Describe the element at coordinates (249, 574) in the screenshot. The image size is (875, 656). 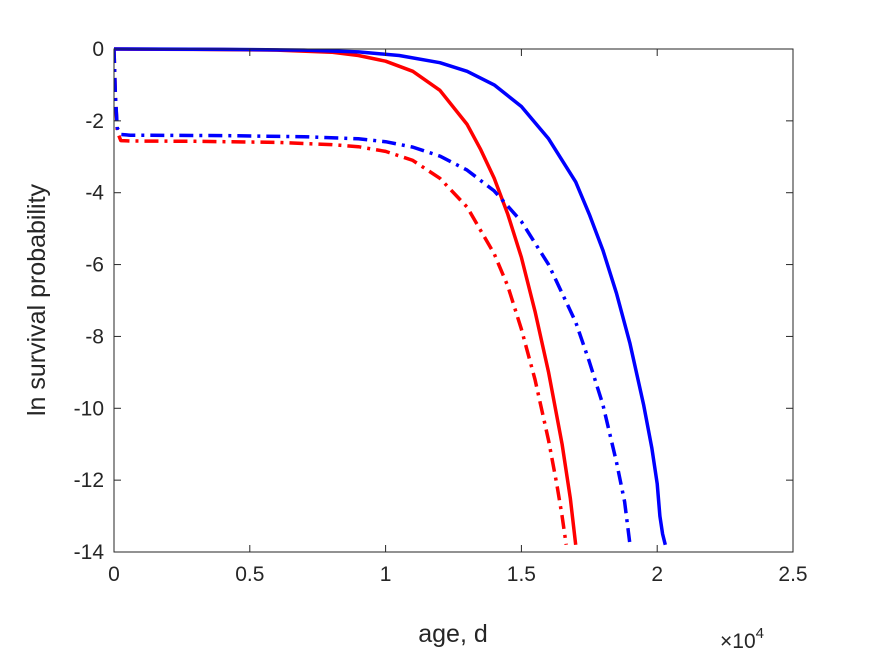
I see `x-tick-label: 0.5` at that location.